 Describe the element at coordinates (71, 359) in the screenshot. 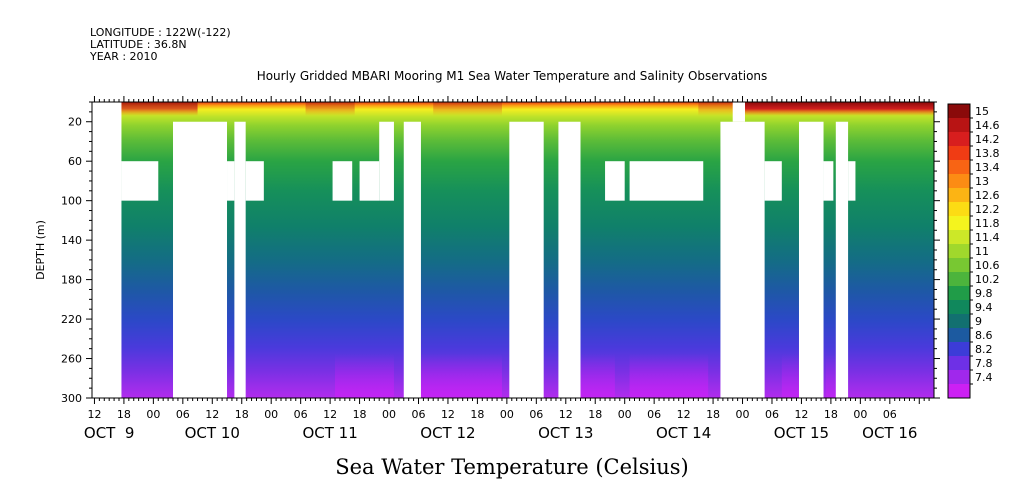

I see `y-tick-label: 260` at that location.